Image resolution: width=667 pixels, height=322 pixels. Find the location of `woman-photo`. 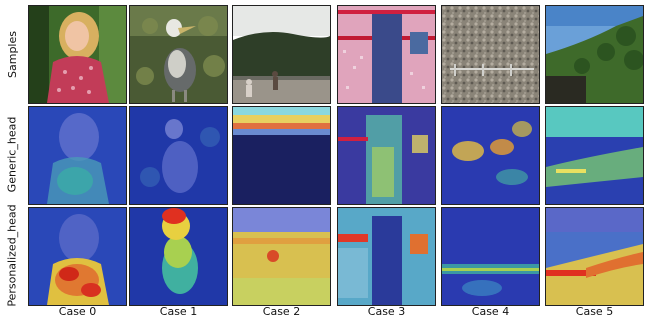

woman-photo is located at coordinates (77, 54).